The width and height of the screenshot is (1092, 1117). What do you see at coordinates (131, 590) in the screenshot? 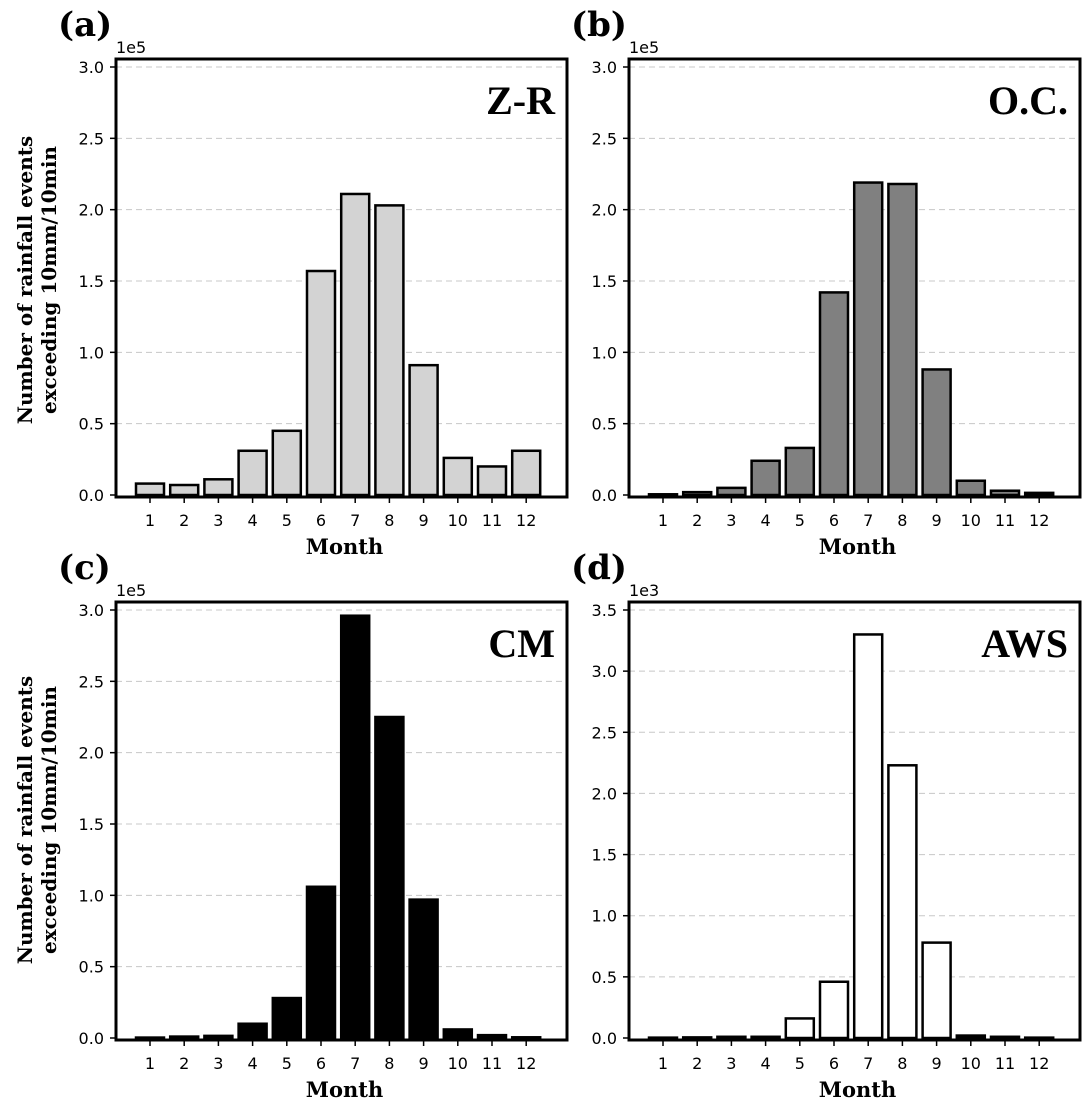
I see `multiplier-c: 1e5` at bounding box center [131, 590].